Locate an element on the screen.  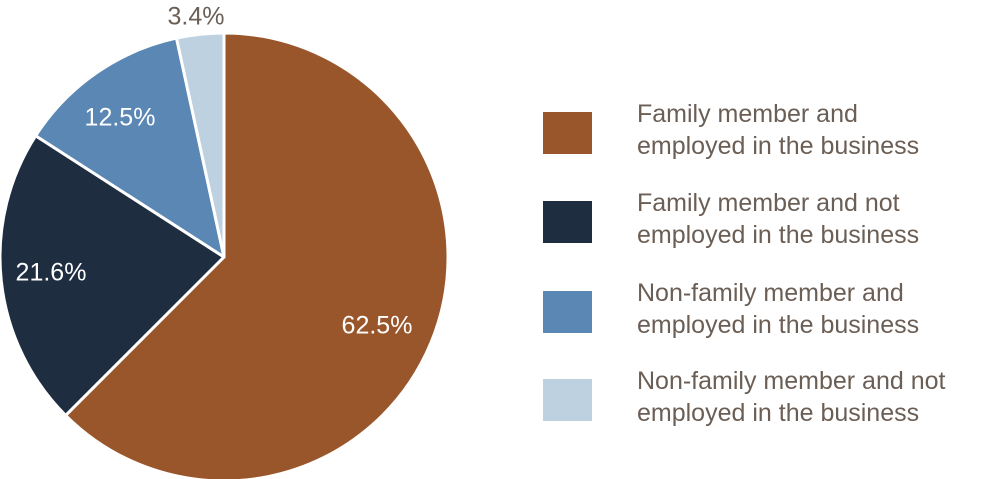
label-family-not-employed: 21.6% is located at coordinates (51, 273).